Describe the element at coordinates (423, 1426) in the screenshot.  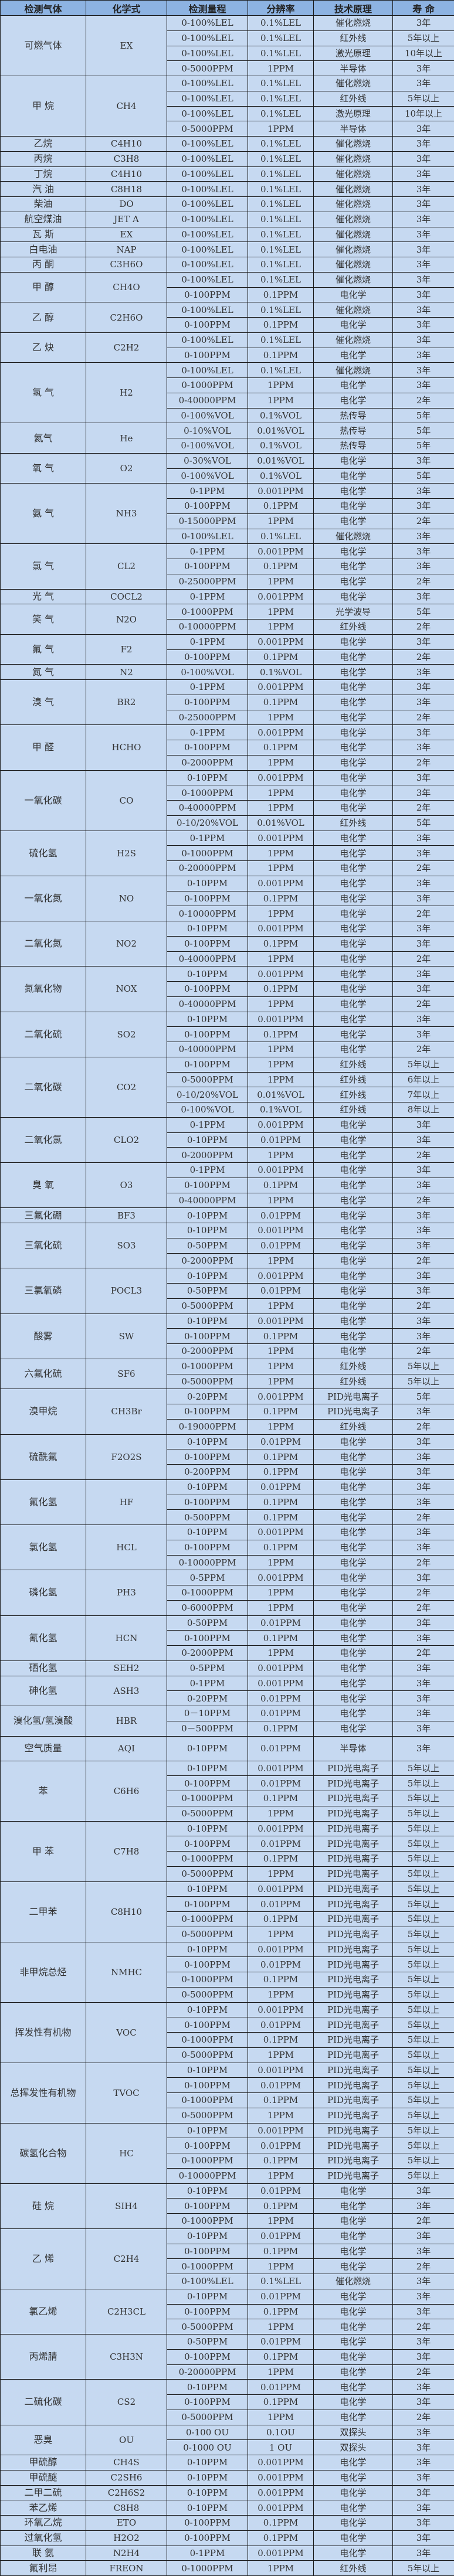
I see `lifetime-cell: 2年` at that location.